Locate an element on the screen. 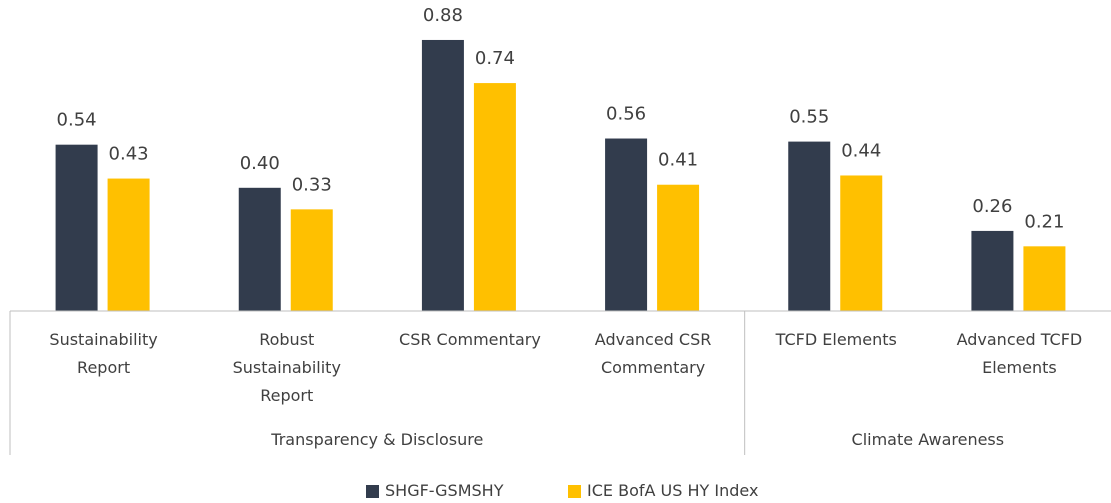 The image size is (1111, 503). x-tick-label: Advanced TCFD Elements is located at coordinates (1019, 353).